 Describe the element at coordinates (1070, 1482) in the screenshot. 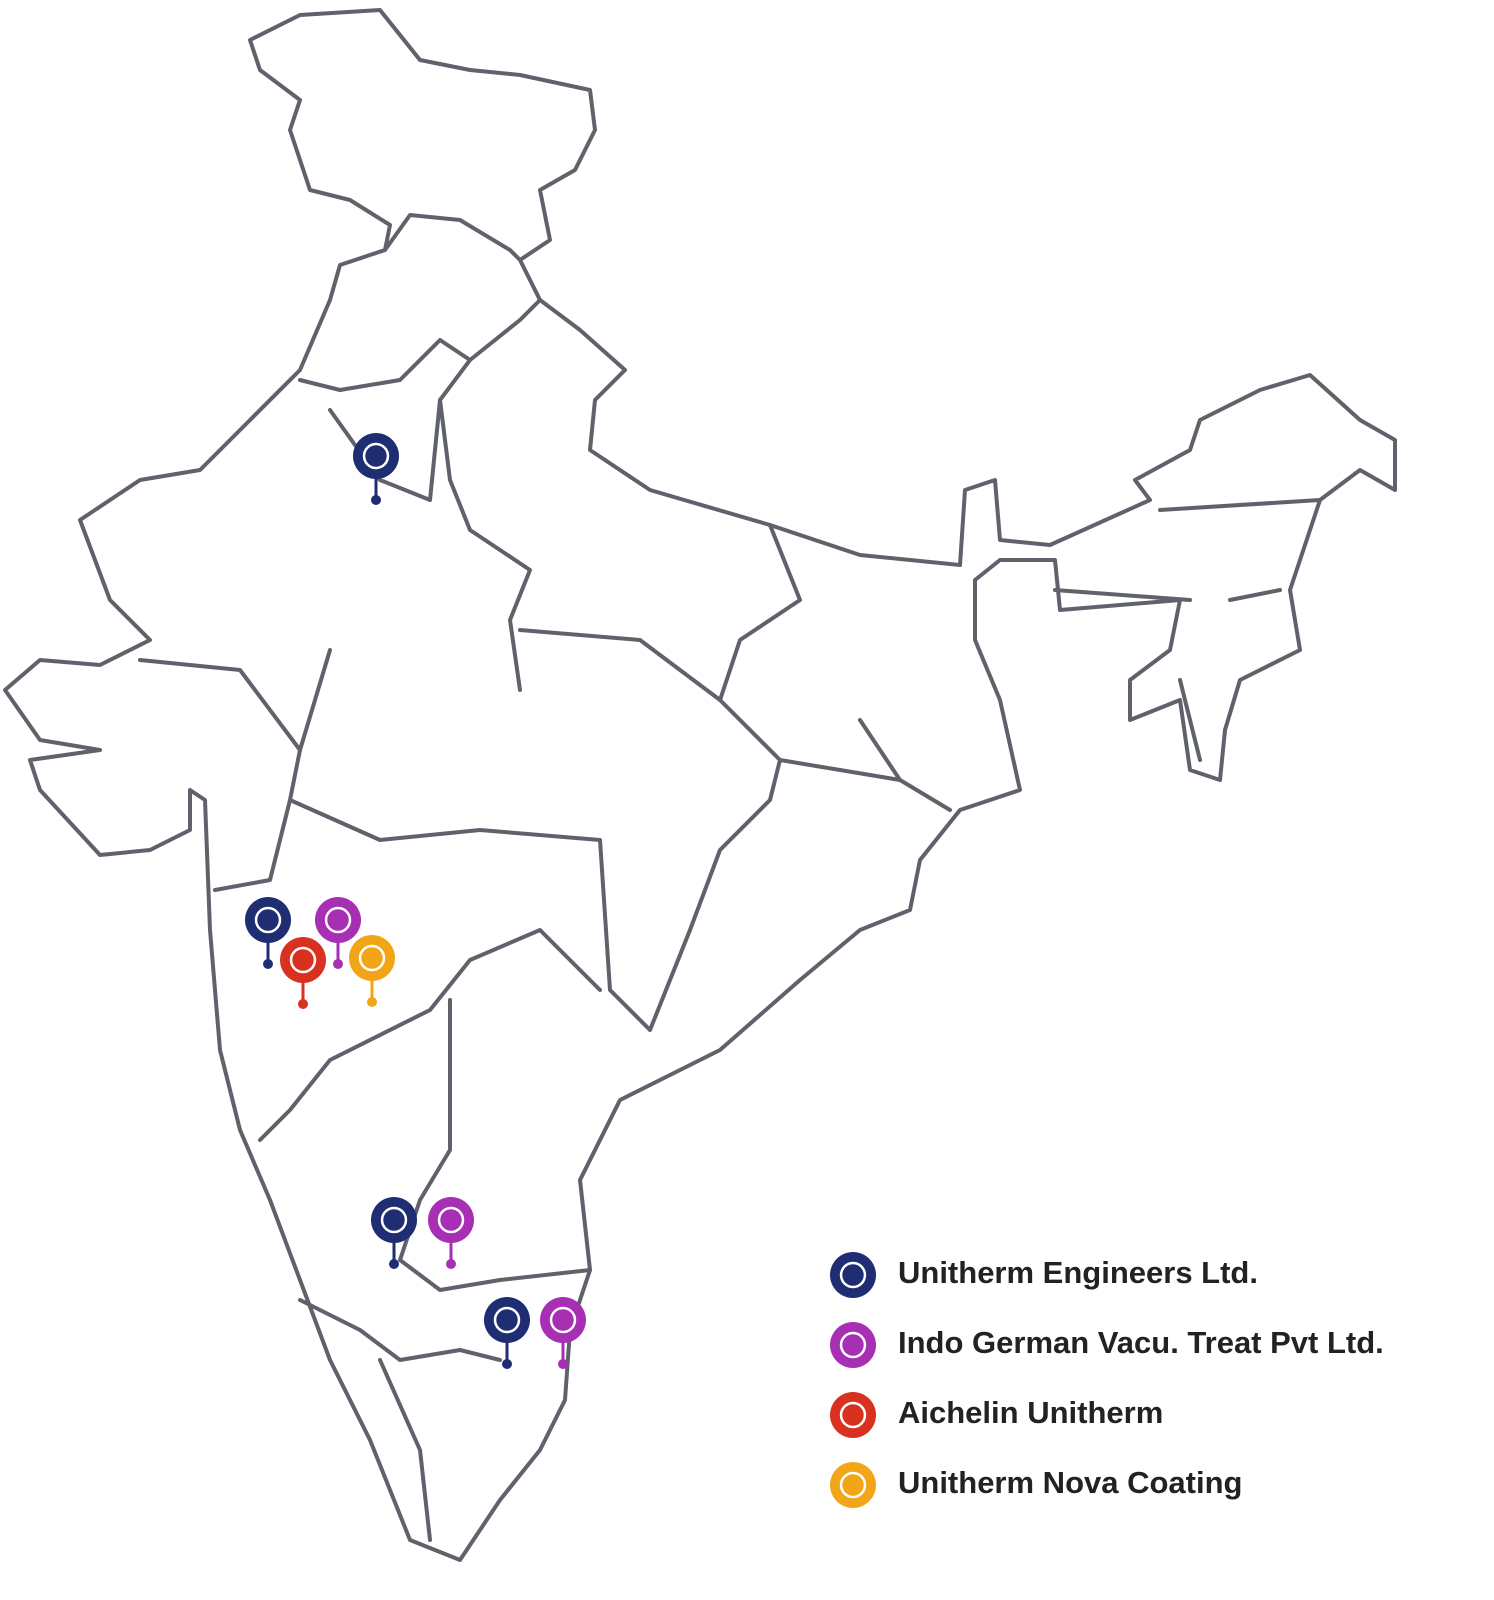

I see `legend-label: Unitherm Nova Coating` at that location.